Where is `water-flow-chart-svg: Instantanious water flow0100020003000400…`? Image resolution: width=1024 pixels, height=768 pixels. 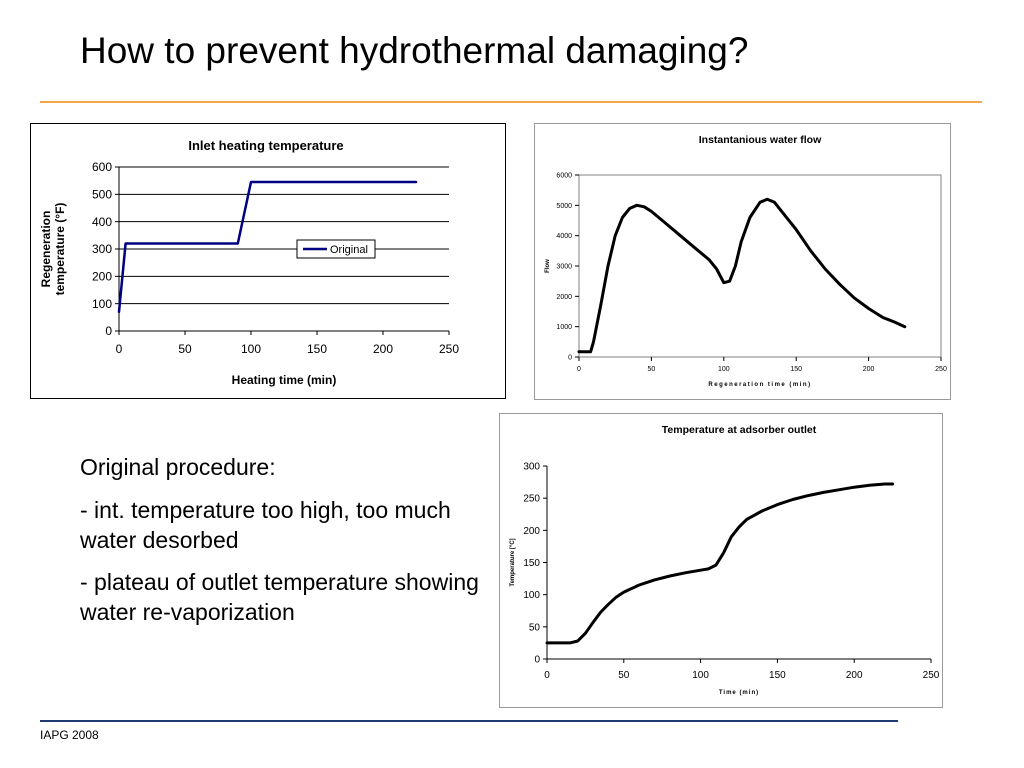 water-flow-chart-svg: Instantanious water flow0100020003000400… is located at coordinates (746, 261).